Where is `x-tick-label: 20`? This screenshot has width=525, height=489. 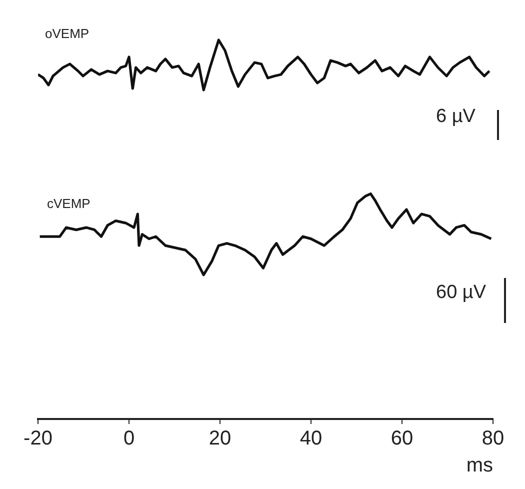
x-tick-label: 20 is located at coordinates (220, 439).